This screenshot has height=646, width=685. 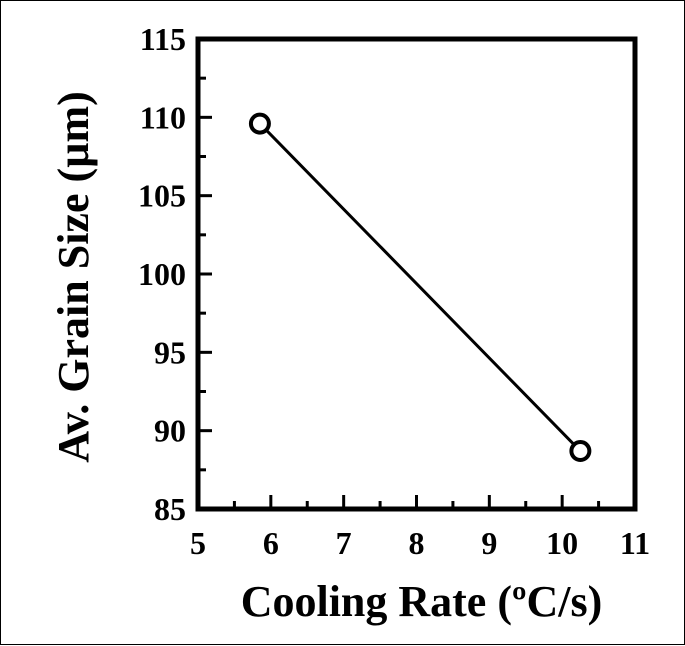 What do you see at coordinates (170, 352) in the screenshot?
I see `y-tick-label: 95` at bounding box center [170, 352].